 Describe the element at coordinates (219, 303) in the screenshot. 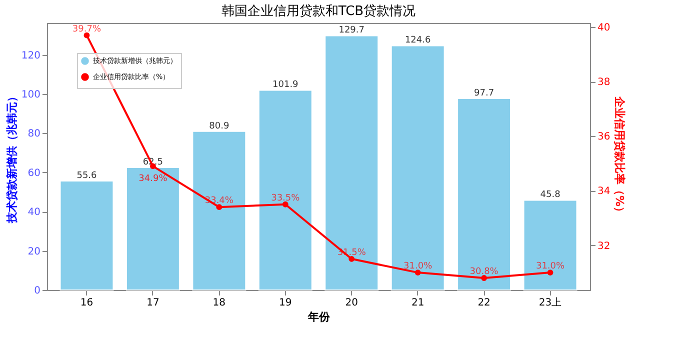

I see `x-tick-label: 18` at that location.